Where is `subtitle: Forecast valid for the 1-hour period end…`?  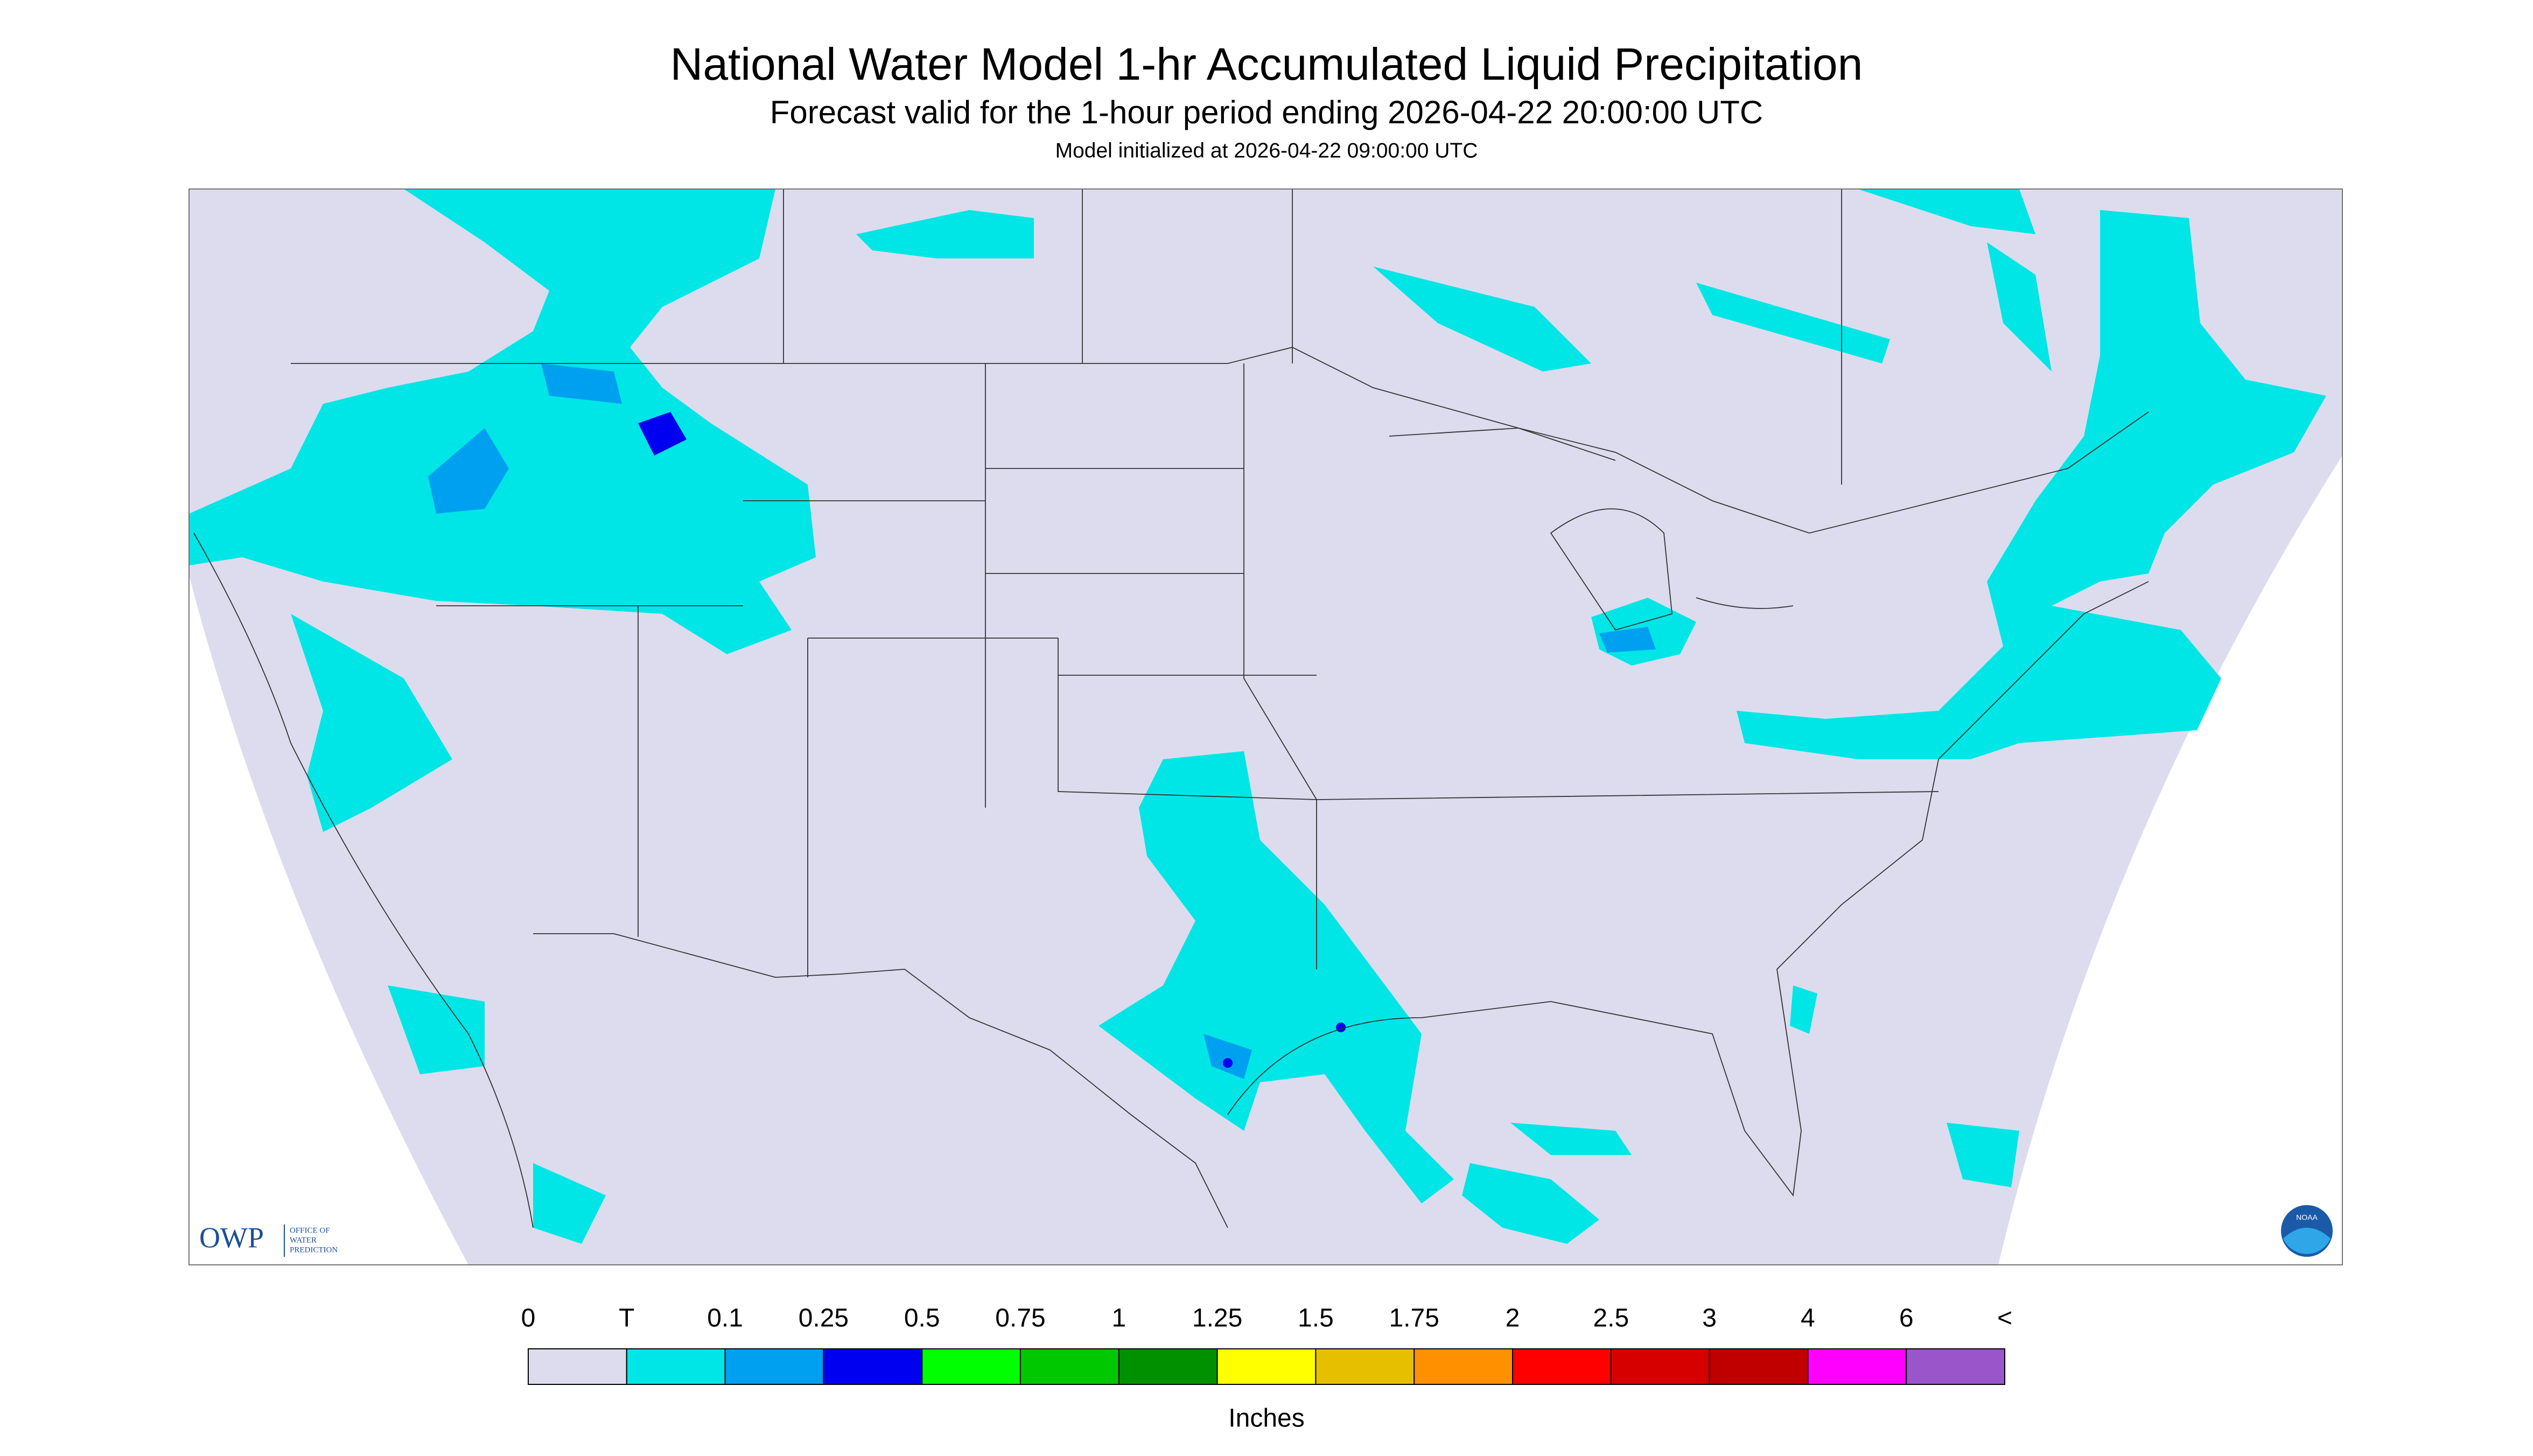
subtitle: Forecast valid for the 1-hour period end… is located at coordinates (1266, 112).